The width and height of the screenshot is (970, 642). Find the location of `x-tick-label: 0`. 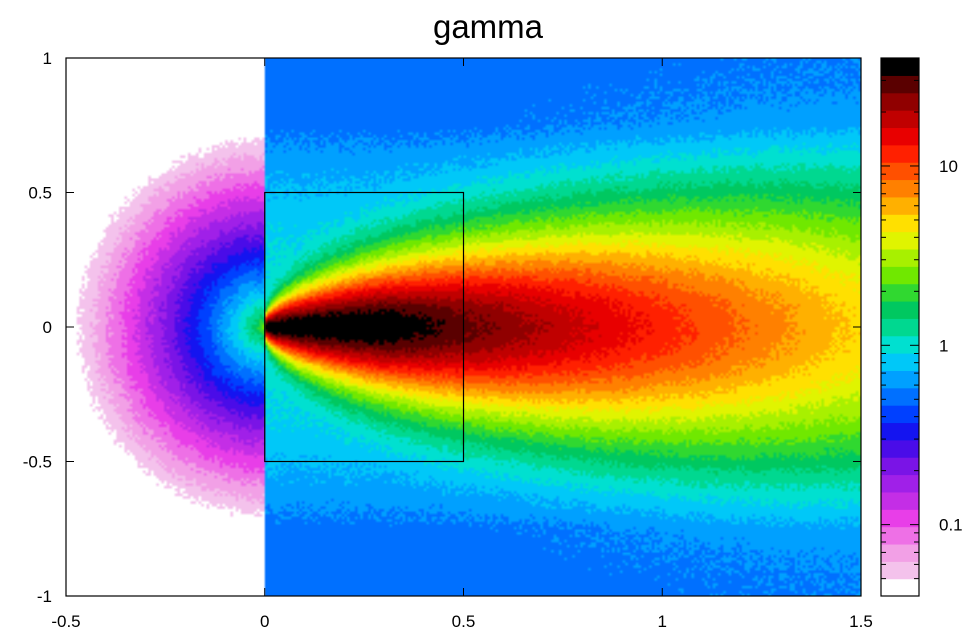

x-tick-label: 0 is located at coordinates (264, 621).